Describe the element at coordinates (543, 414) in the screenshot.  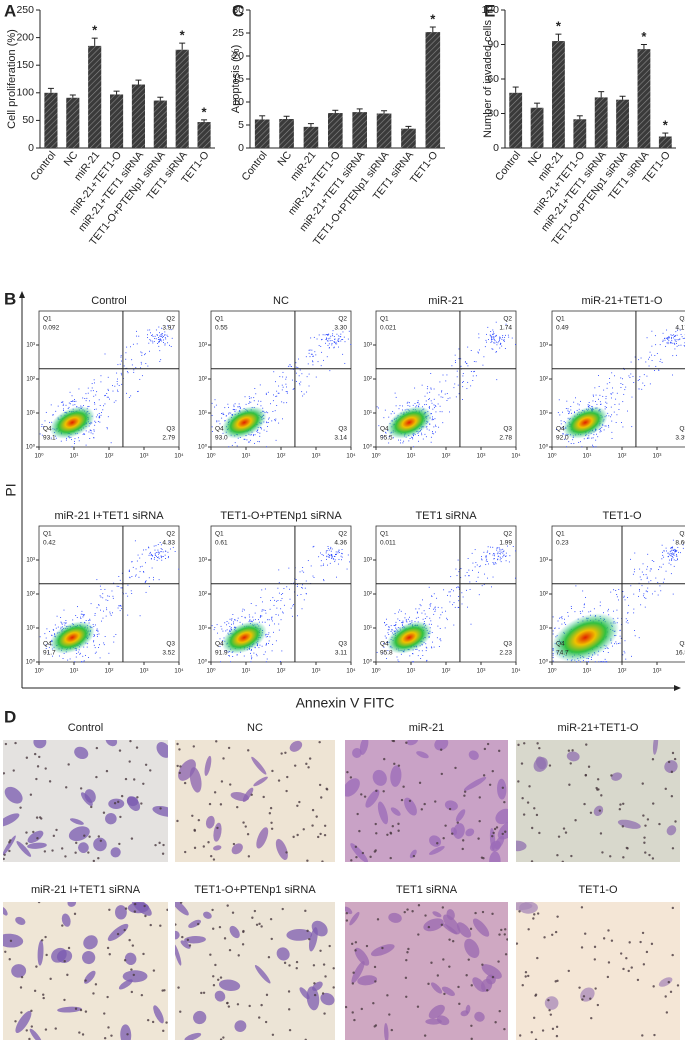
I see `y-tick-label: 10¹` at that location.